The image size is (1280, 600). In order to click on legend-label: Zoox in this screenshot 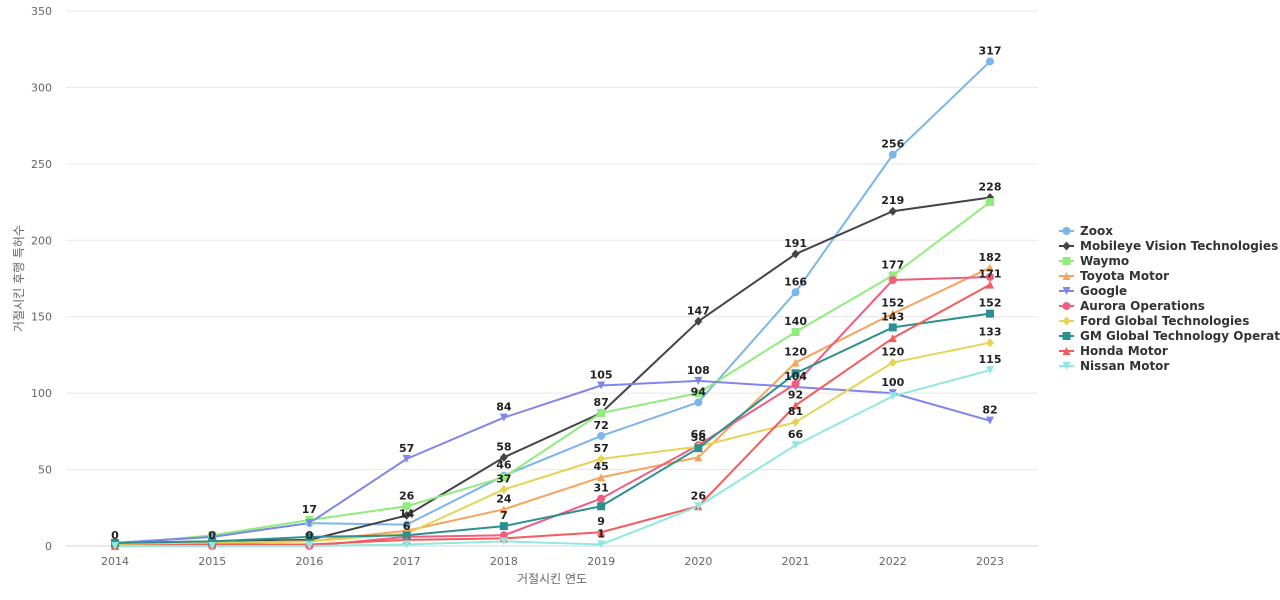, I will do `click(1096, 231)`.